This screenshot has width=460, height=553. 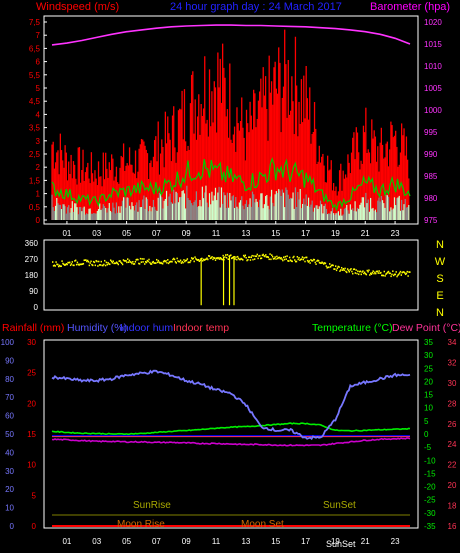 What do you see at coordinates (216, 233) in the screenshot?
I see `wind-x-tick-label: 11` at bounding box center [216, 233].